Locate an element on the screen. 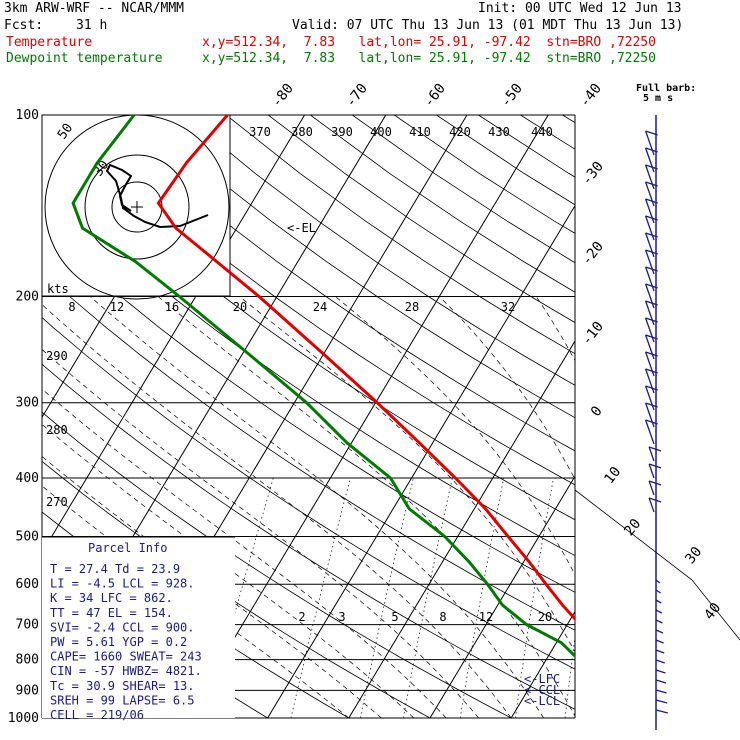 The width and height of the screenshot is (740, 740). pressure-tick-label: 600 is located at coordinates (27, 584).